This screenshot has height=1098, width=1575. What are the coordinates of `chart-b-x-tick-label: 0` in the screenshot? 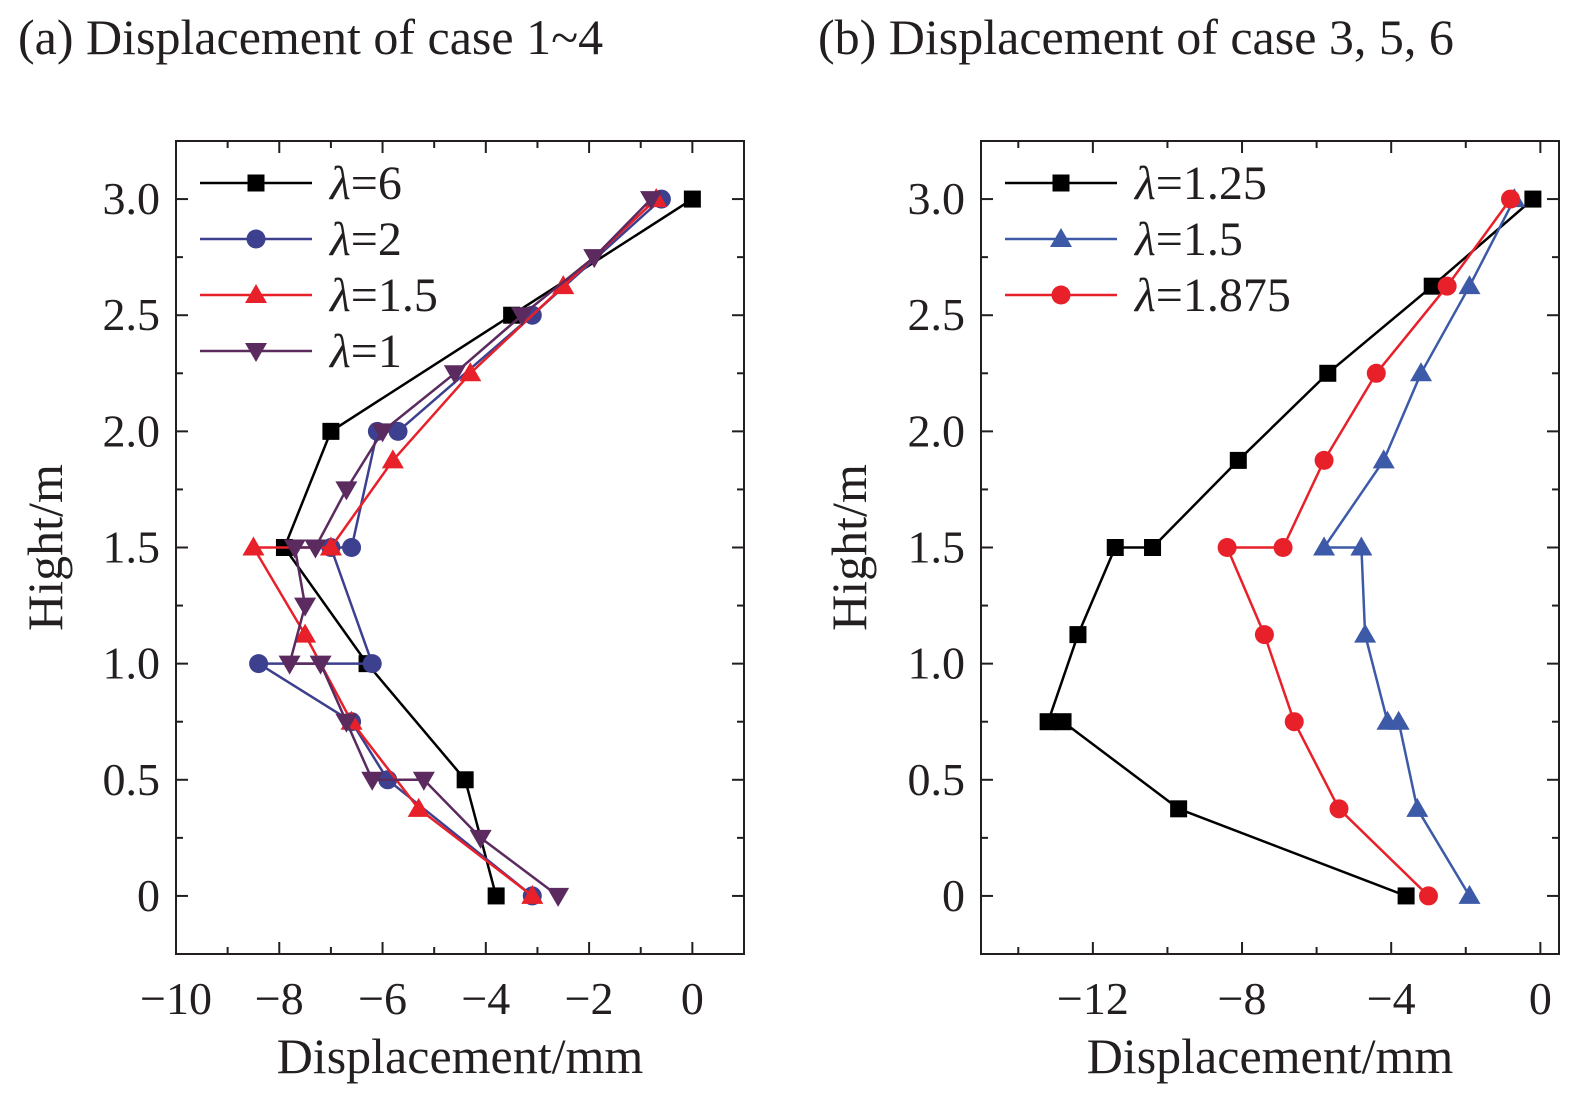 It's located at (1540, 998).